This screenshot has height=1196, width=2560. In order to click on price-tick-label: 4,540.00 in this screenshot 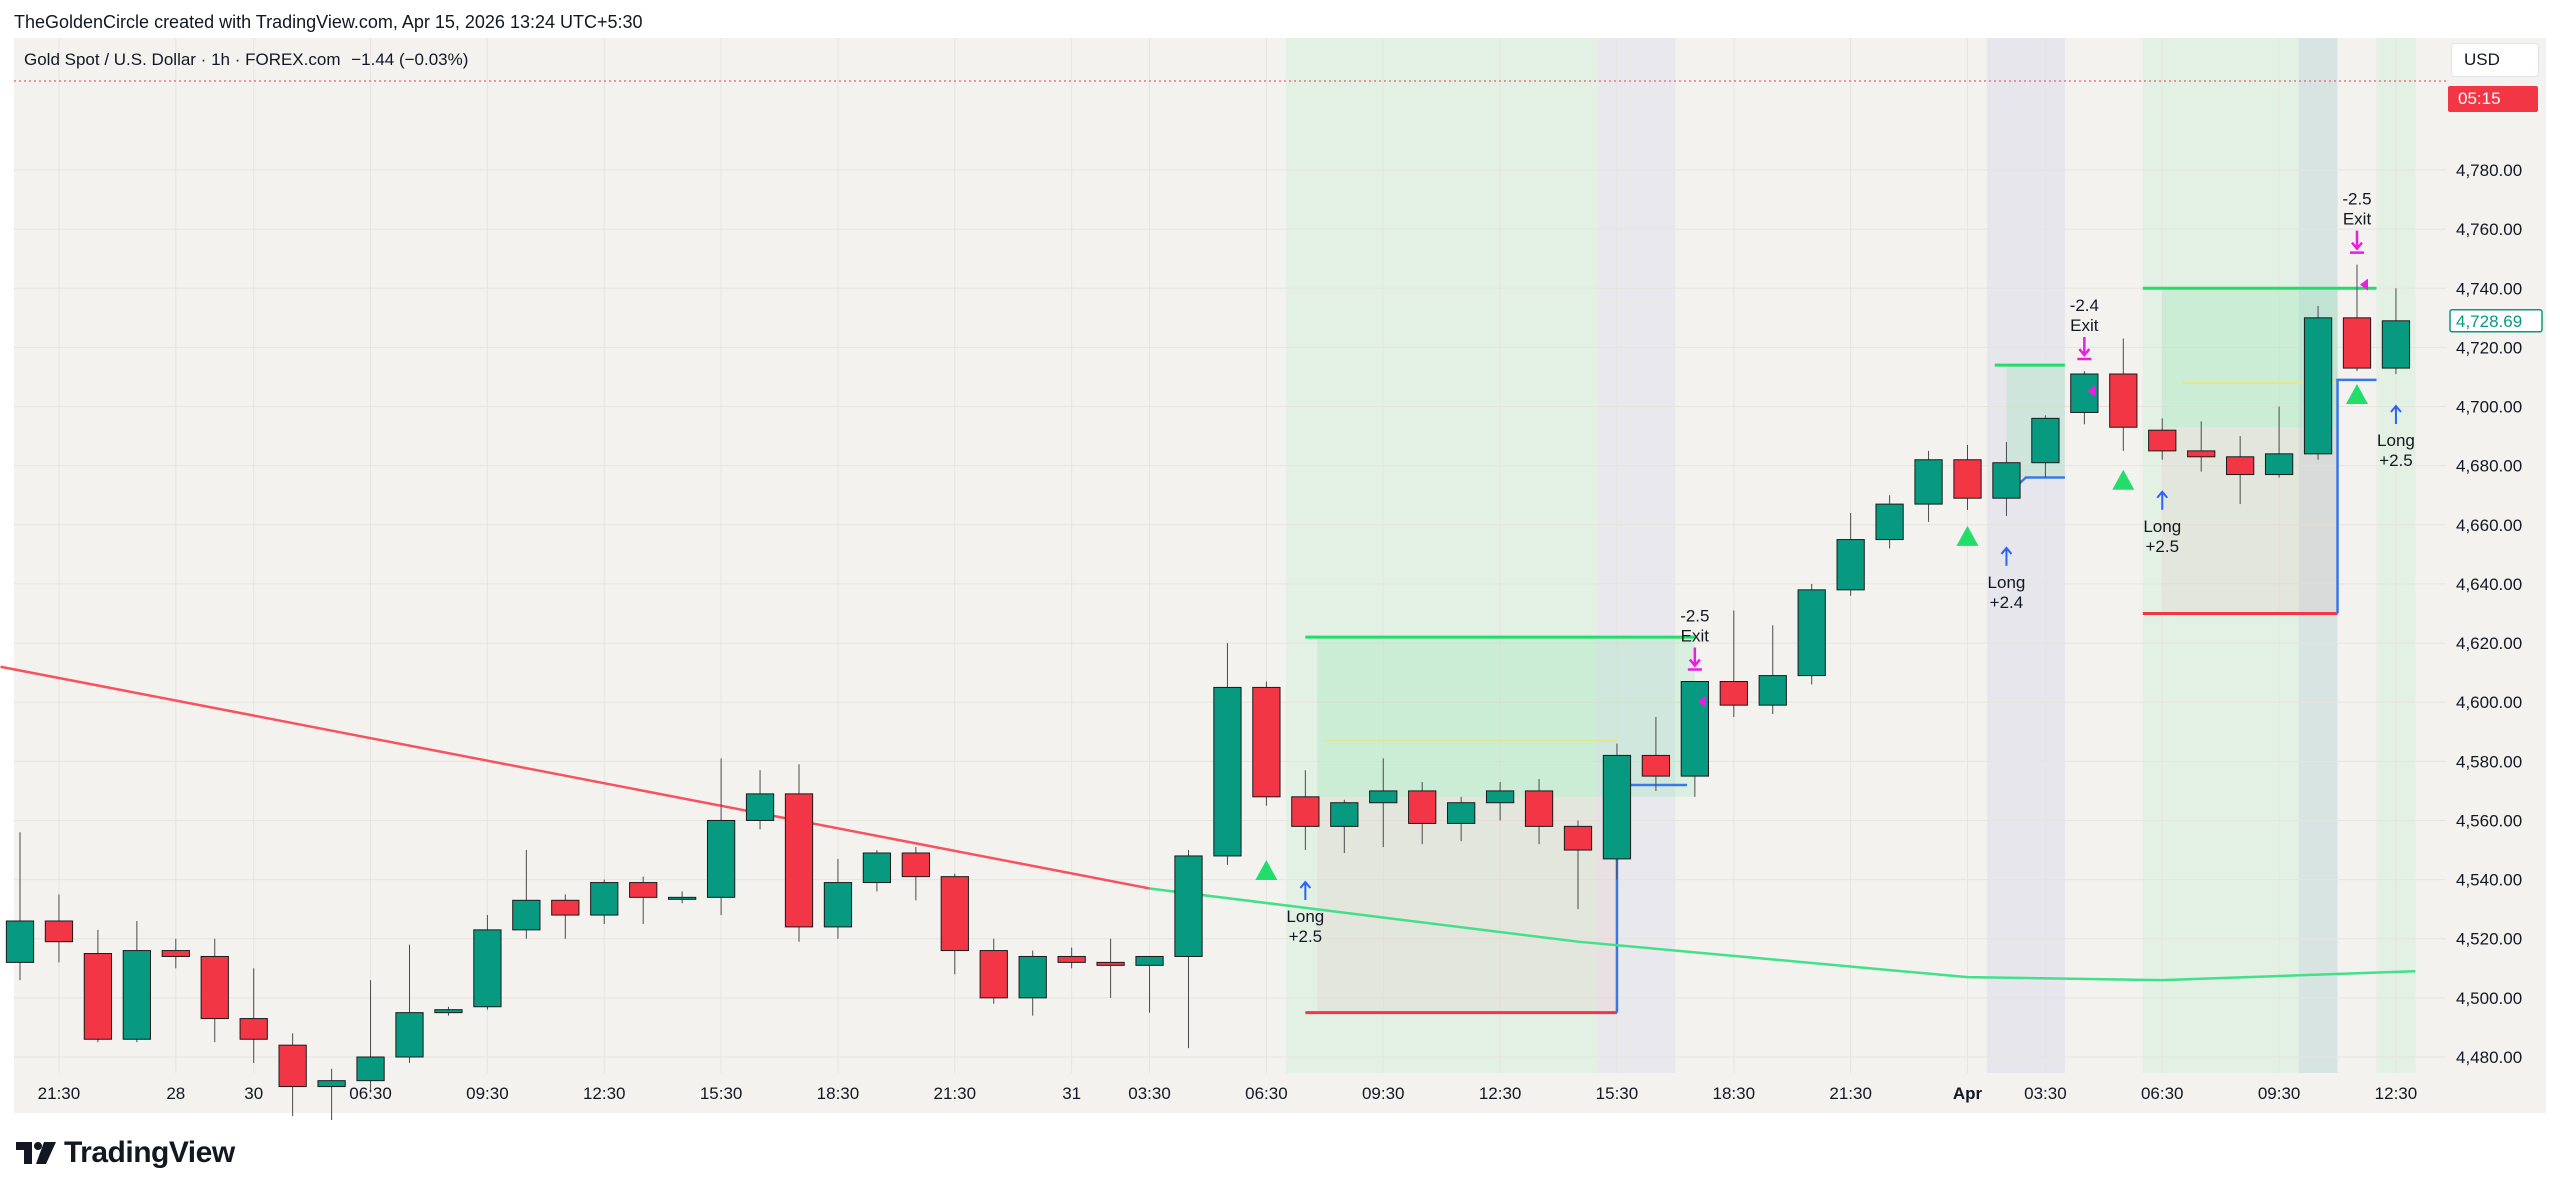, I will do `click(2489, 880)`.